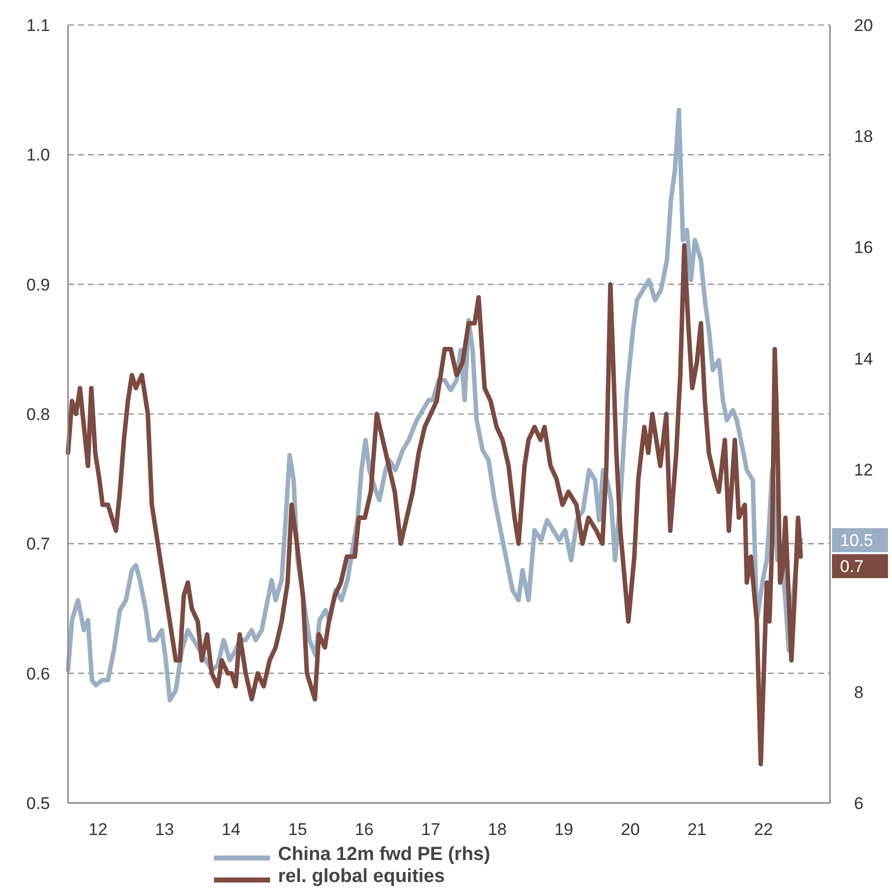  What do you see at coordinates (863, 248) in the screenshot?
I see `y2-tick-label: 16` at bounding box center [863, 248].